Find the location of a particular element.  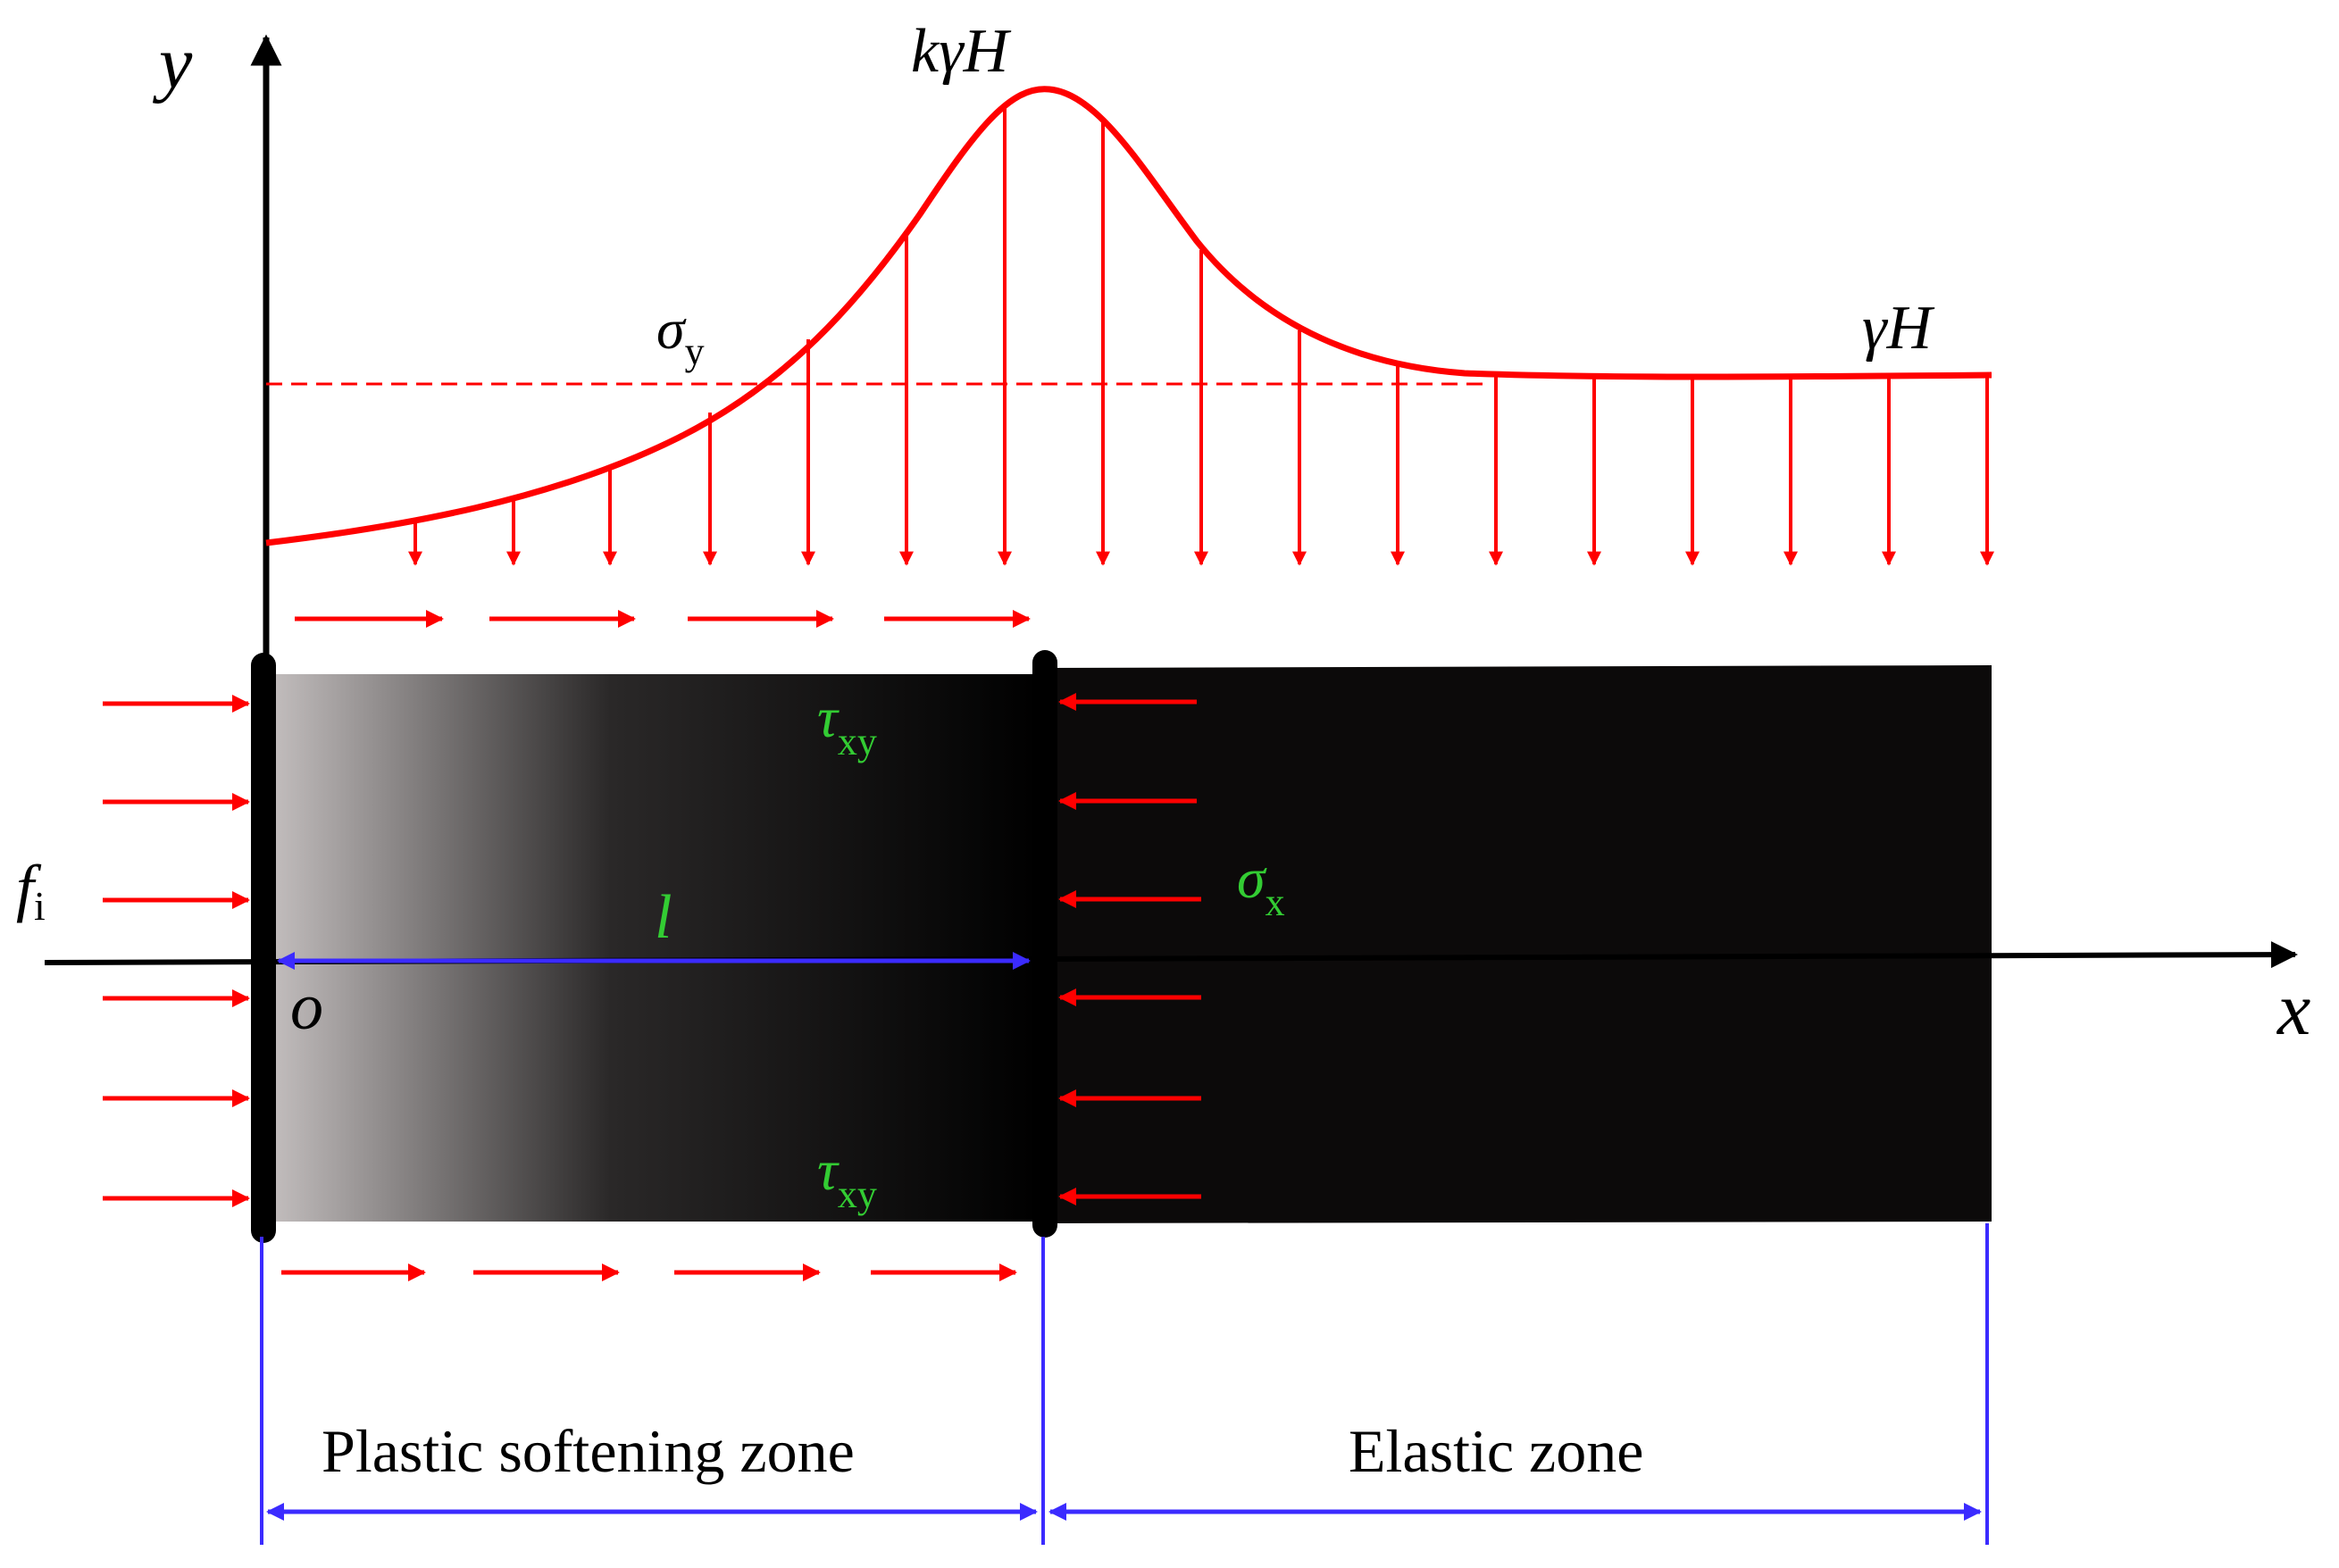

support-pressure-arrows is located at coordinates (176, 951).